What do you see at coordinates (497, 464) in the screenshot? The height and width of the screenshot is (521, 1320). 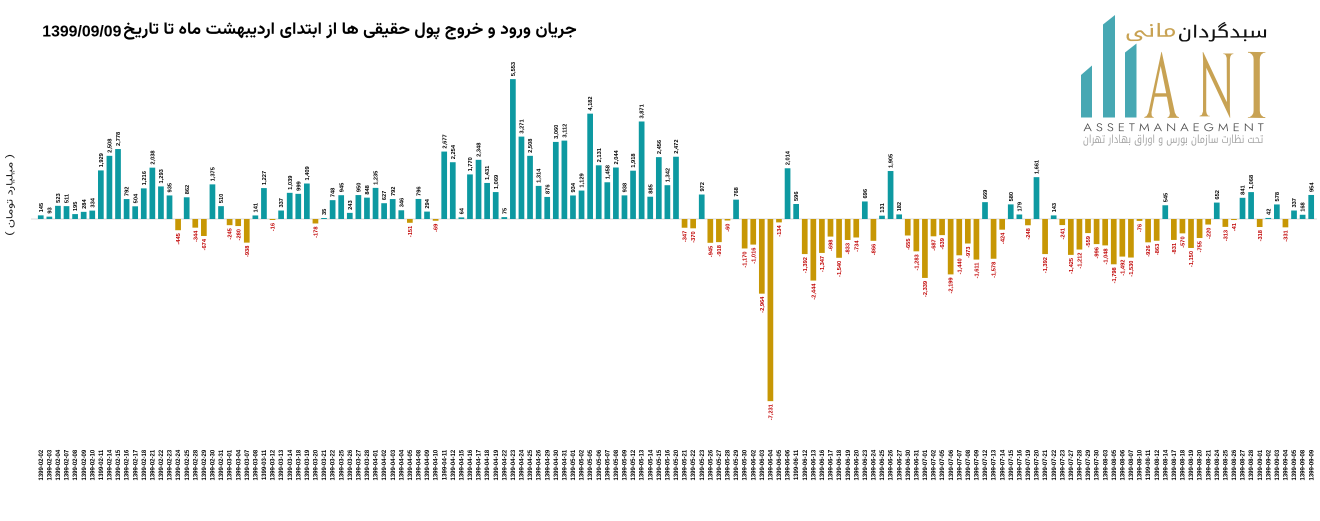 I see `svg-text: 1399-04-19` at bounding box center [497, 464].